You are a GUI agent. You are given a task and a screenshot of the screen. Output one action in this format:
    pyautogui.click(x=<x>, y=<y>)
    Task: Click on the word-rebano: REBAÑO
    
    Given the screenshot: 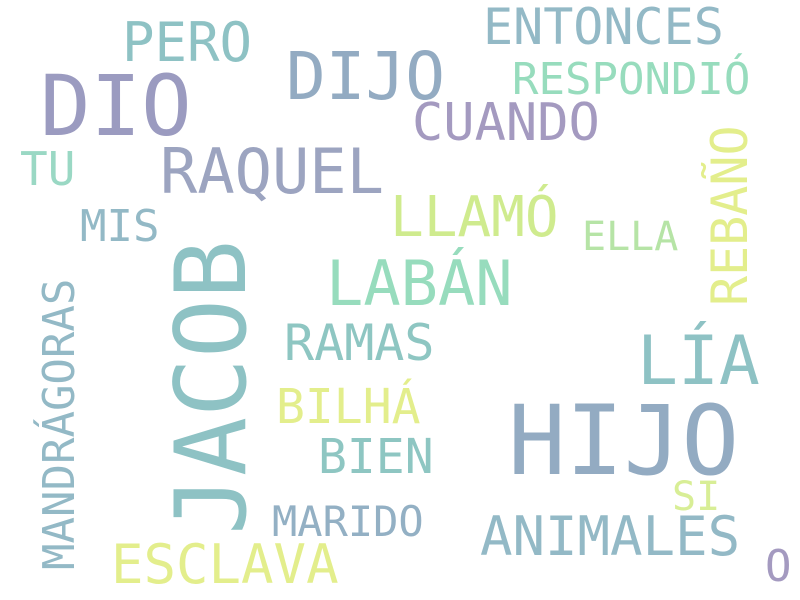 What is the action you would take?
    pyautogui.click(x=730, y=215)
    